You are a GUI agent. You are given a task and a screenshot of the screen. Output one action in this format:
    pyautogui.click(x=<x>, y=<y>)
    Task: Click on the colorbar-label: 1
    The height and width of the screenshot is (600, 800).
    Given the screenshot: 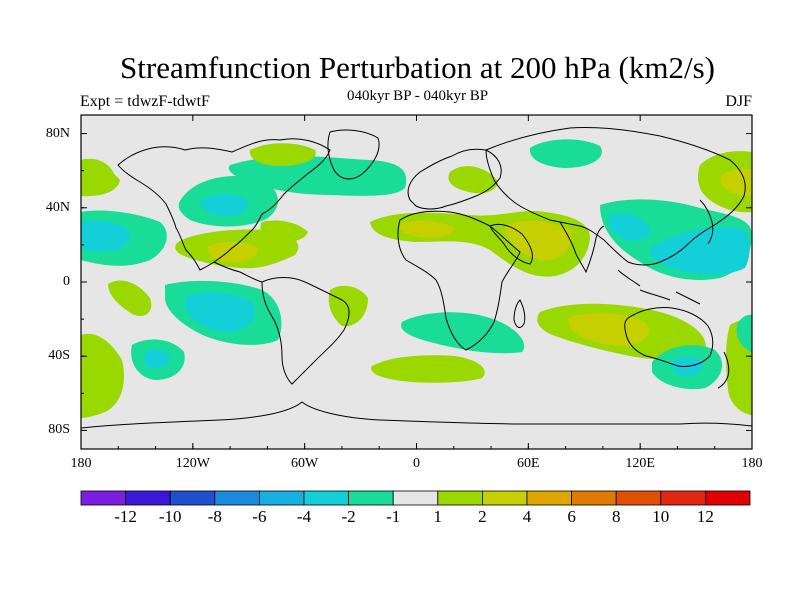 What is the action you would take?
    pyautogui.click(x=438, y=516)
    